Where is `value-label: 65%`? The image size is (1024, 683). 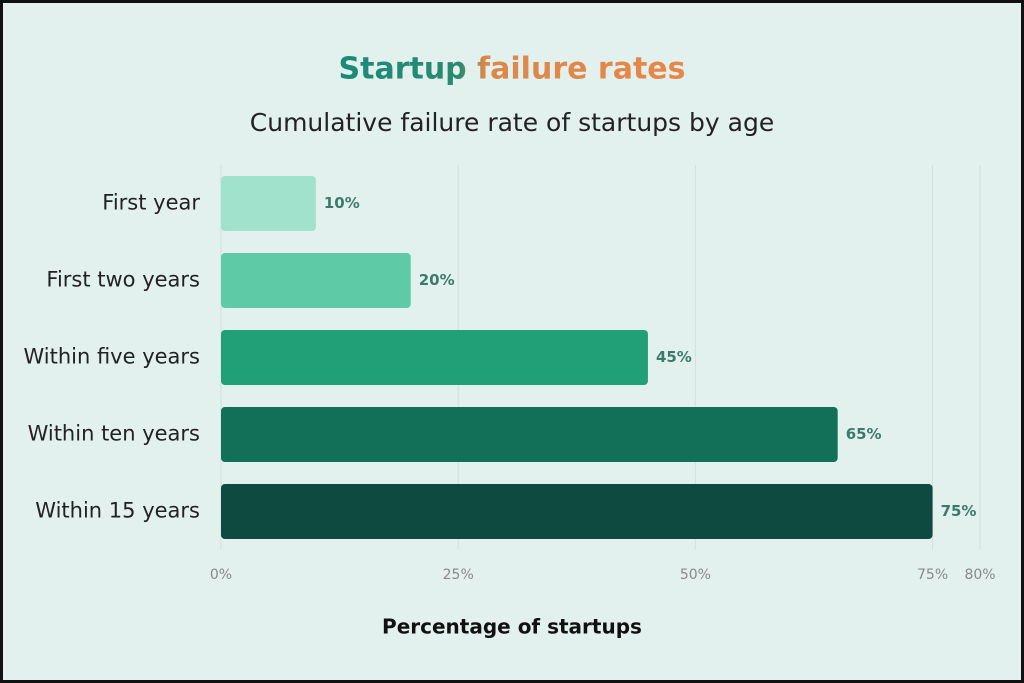
value-label: 65% is located at coordinates (864, 434).